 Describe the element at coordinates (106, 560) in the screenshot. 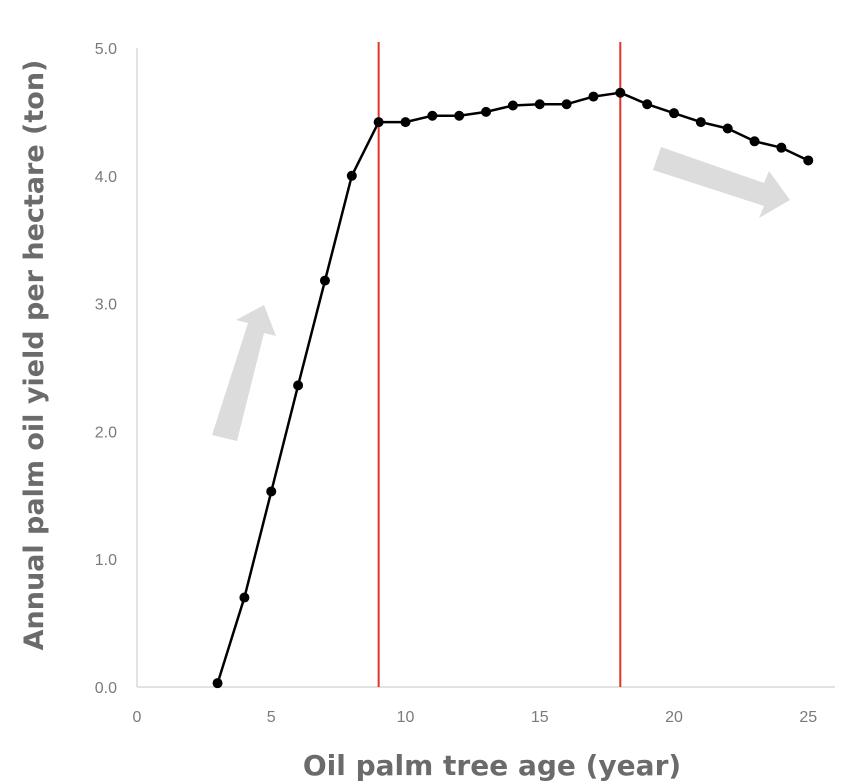

I see `y-tick-label: 1.0` at that location.